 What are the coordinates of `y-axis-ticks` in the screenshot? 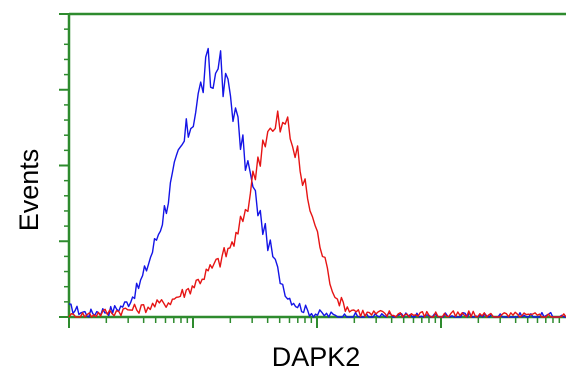 It's located at (64, 165).